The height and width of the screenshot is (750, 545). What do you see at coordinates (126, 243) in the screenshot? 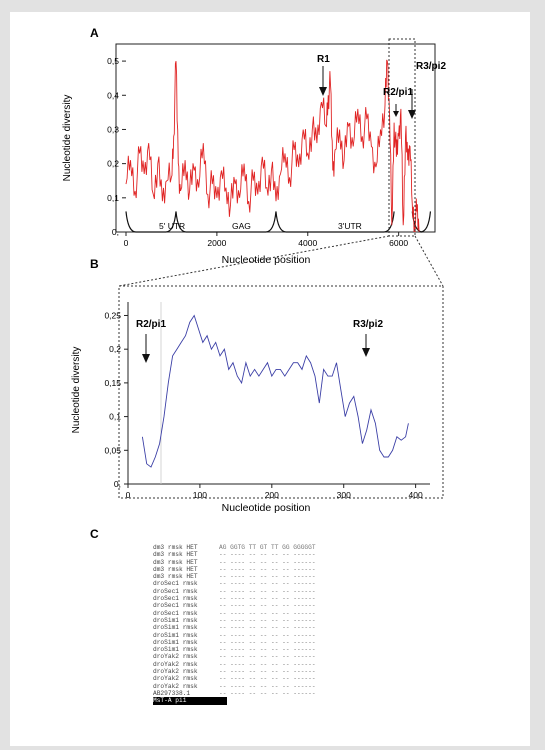
I see `panel-a-x-tick-label: 0` at bounding box center [126, 243].